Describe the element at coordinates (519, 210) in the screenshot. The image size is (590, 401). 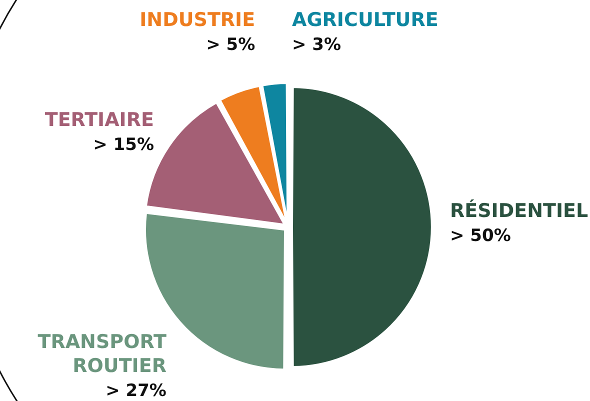
I see `slice-label: RÉSIDENTIEL` at that location.